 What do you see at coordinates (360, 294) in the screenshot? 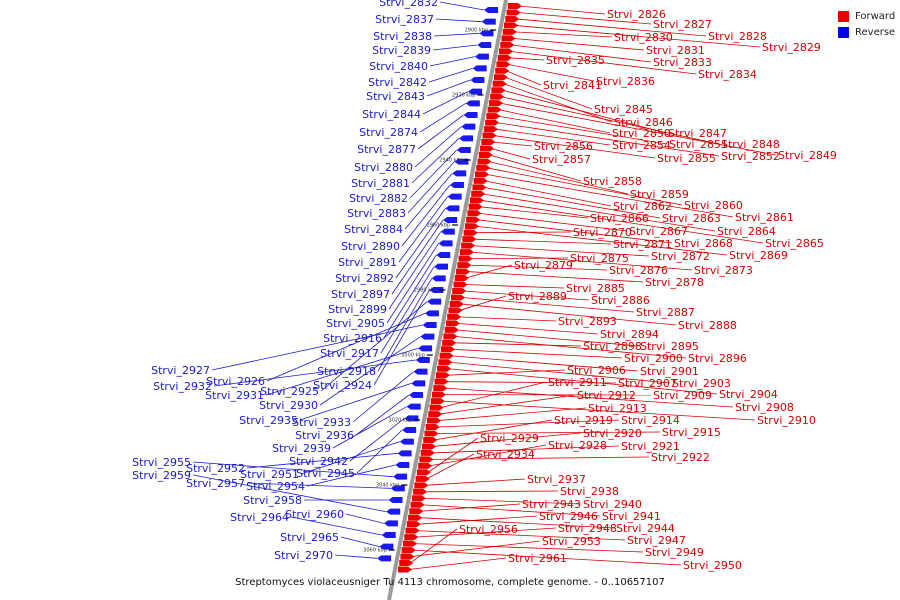
I see `reverse-gene-label: Strvi_2897` at bounding box center [360, 294].